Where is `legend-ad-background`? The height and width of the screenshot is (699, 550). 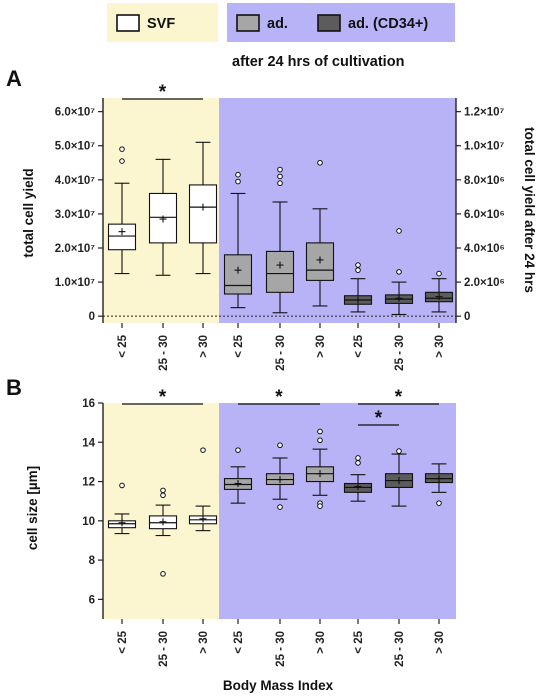
legend-ad-background is located at coordinates (341, 22).